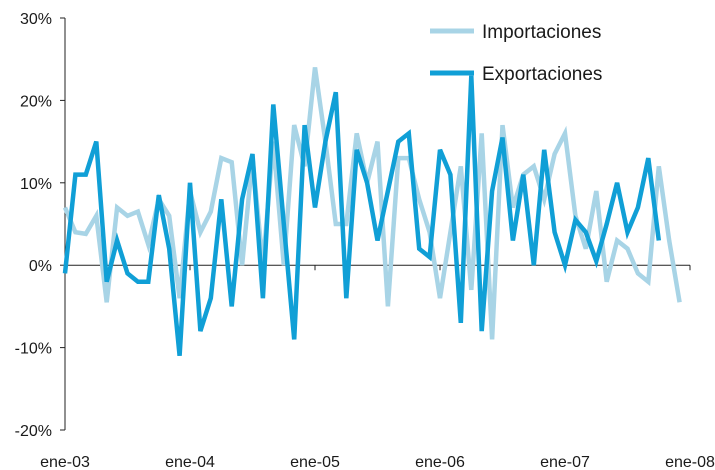  Describe the element at coordinates (36, 101) in the screenshot. I see `y-tick-label: 20%` at that location.